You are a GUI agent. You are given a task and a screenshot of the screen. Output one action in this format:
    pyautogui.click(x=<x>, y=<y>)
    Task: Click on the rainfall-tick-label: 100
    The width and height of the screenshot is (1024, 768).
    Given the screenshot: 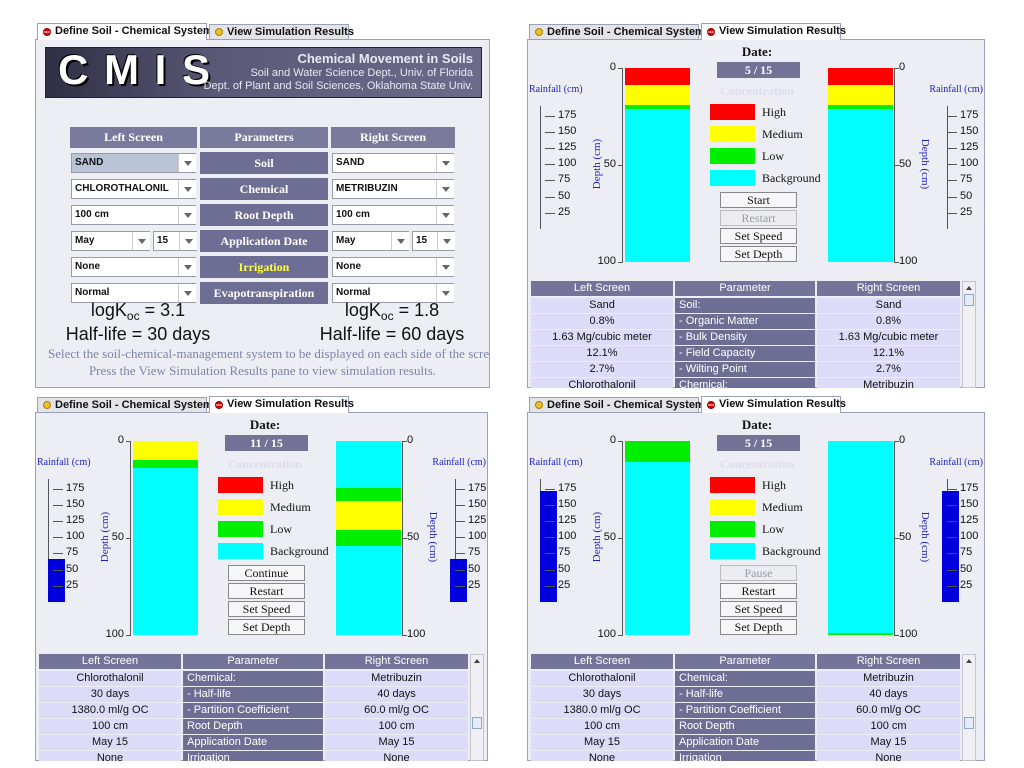 What is the action you would take?
    pyautogui.click(x=567, y=163)
    